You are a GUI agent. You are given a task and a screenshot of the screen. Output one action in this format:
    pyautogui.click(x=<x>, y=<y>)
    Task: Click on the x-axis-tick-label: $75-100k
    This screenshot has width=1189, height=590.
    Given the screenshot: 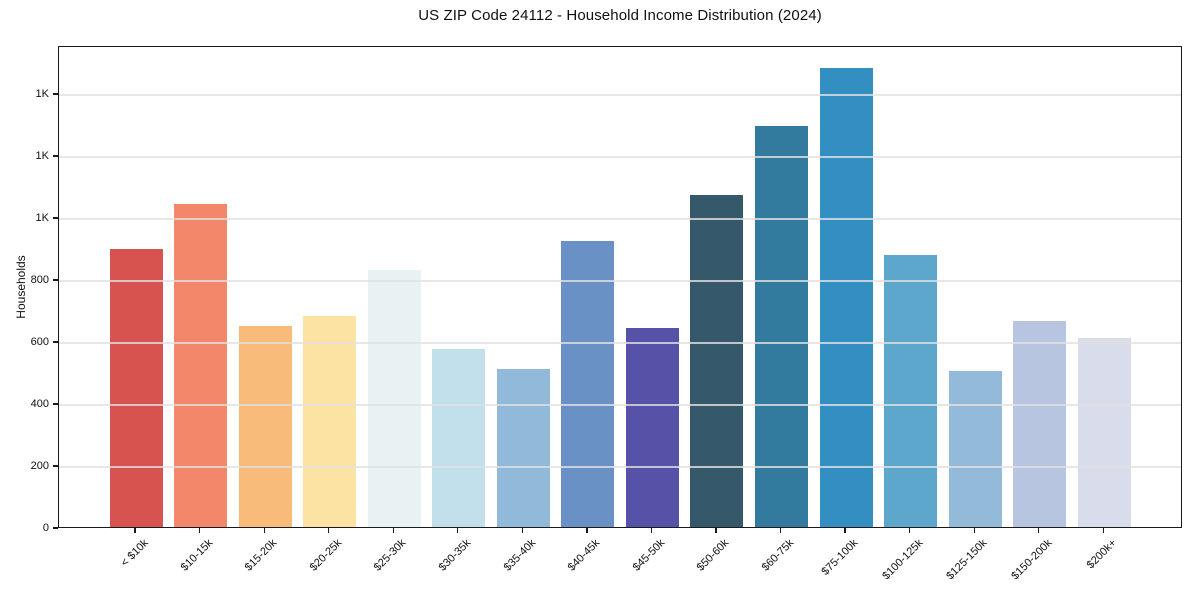 What is the action you would take?
    pyautogui.click(x=840, y=557)
    